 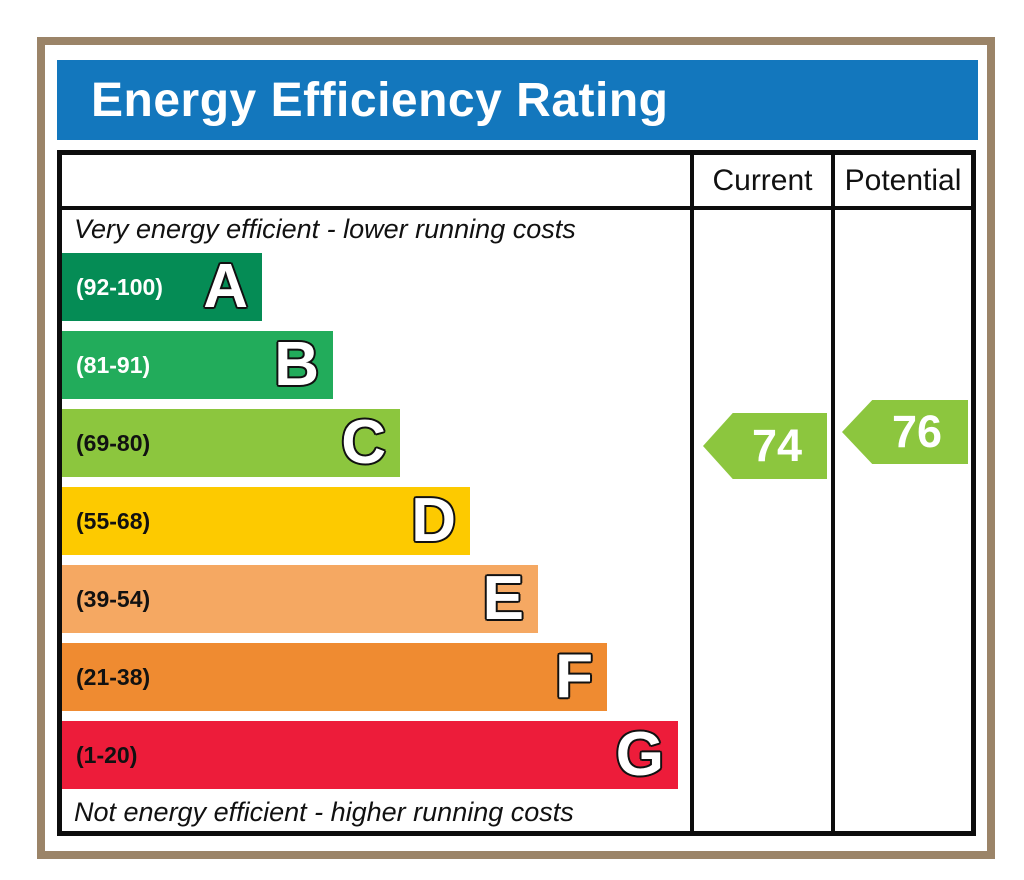 What do you see at coordinates (917, 431) in the screenshot?
I see `potential-rating-value: 76` at bounding box center [917, 431].